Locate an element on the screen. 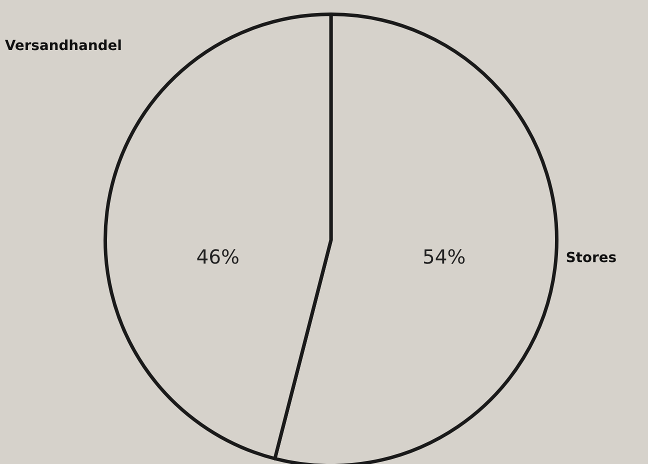 The width and height of the screenshot is (648, 464). data-label: 46% is located at coordinates (217, 256).